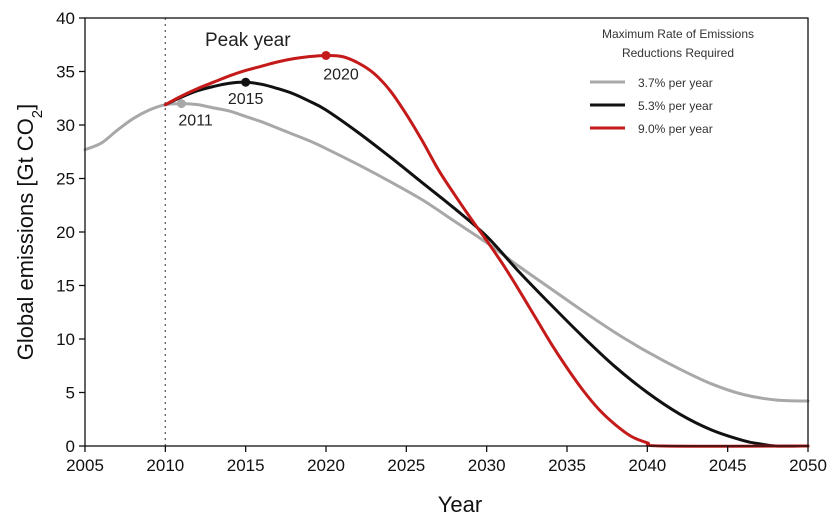 The image size is (835, 521). What do you see at coordinates (678, 34) in the screenshot?
I see `legend-title-line1: Maximum Rate of Emissions` at bounding box center [678, 34].